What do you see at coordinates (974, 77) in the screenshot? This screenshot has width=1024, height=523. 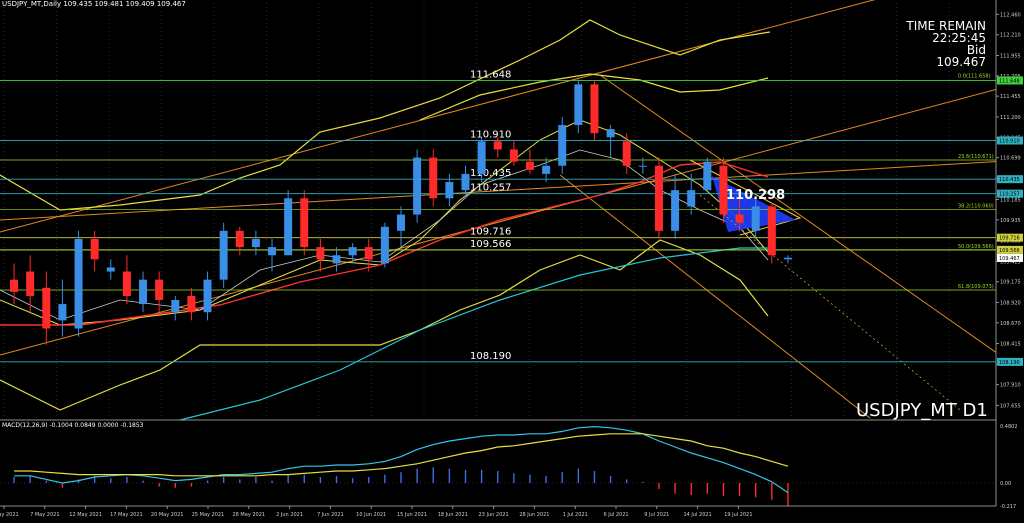 I see `fib-label: 0.0(111.658)` at bounding box center [974, 77].